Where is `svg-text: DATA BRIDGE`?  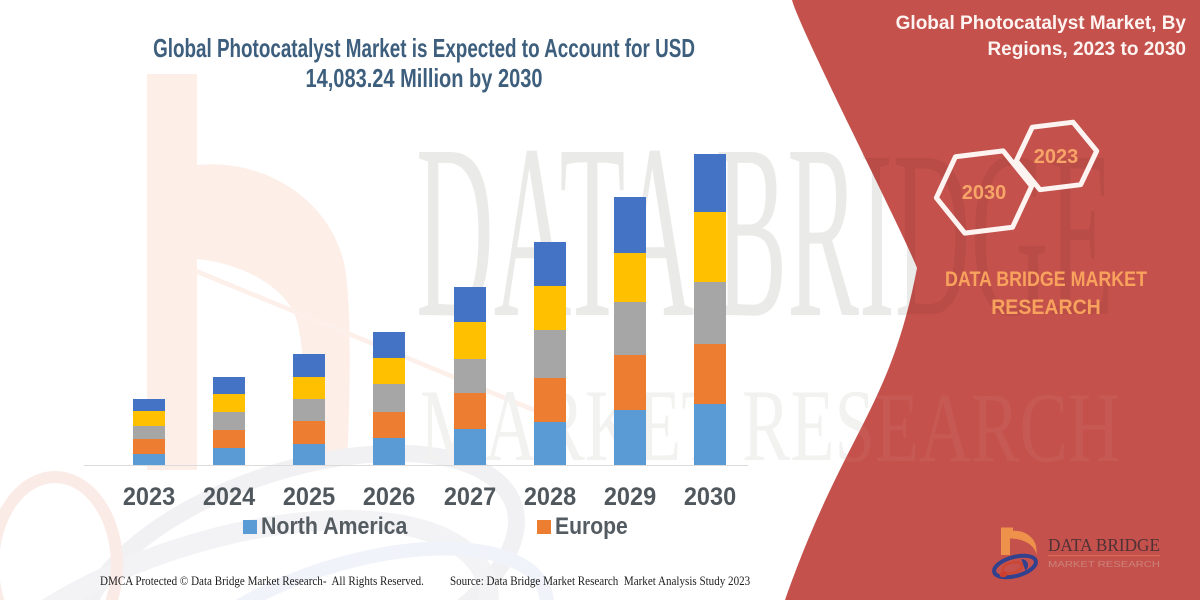
svg-text: DATA BRIDGE is located at coordinates (1104, 545).